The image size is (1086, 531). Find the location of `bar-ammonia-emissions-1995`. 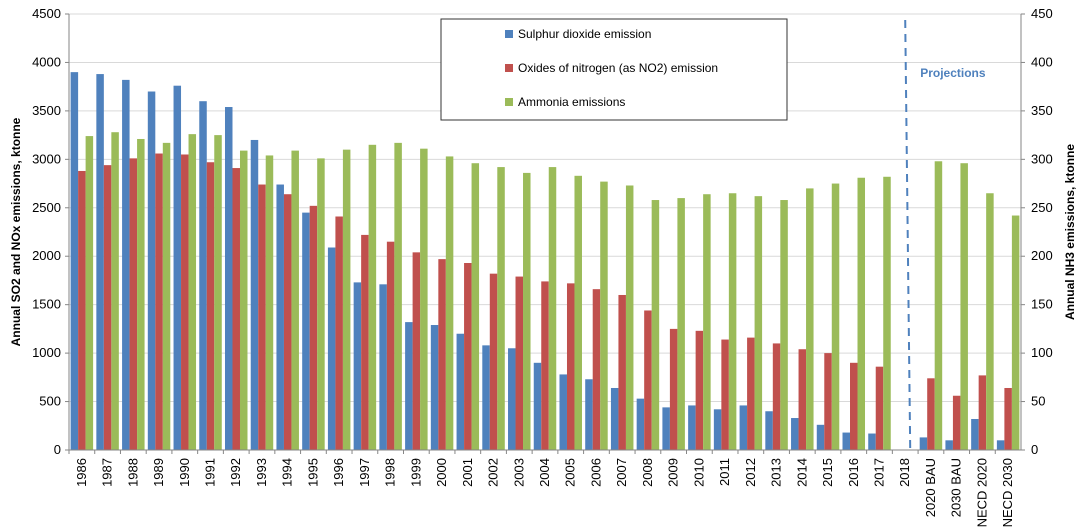

bar-ammonia-emissions-1995 is located at coordinates (321, 304).